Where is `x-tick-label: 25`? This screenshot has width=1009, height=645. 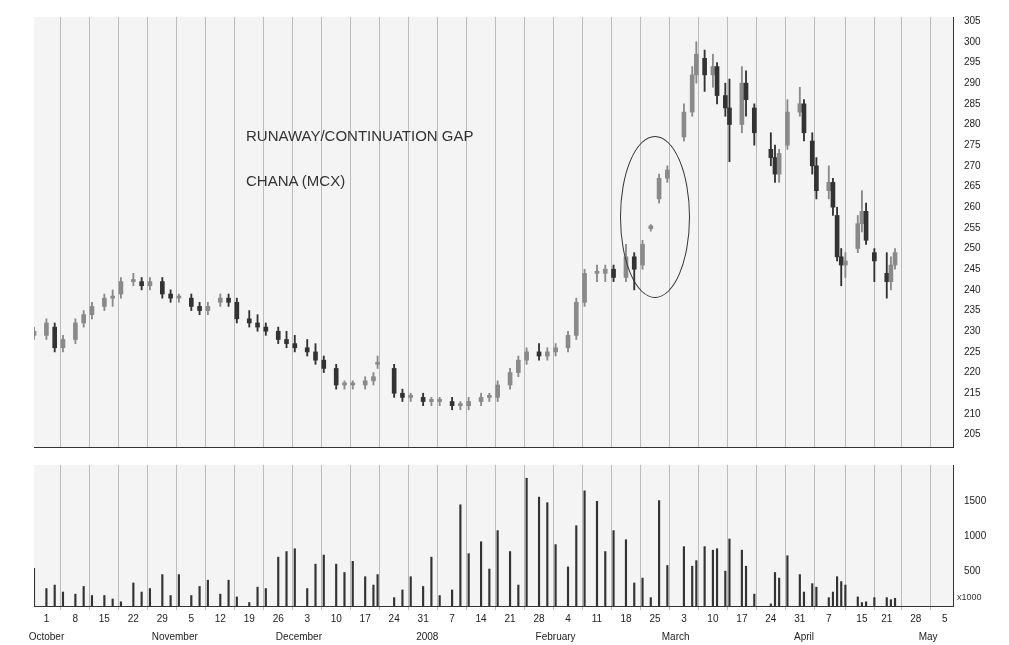 x-tick-label: 25 is located at coordinates (655, 618).